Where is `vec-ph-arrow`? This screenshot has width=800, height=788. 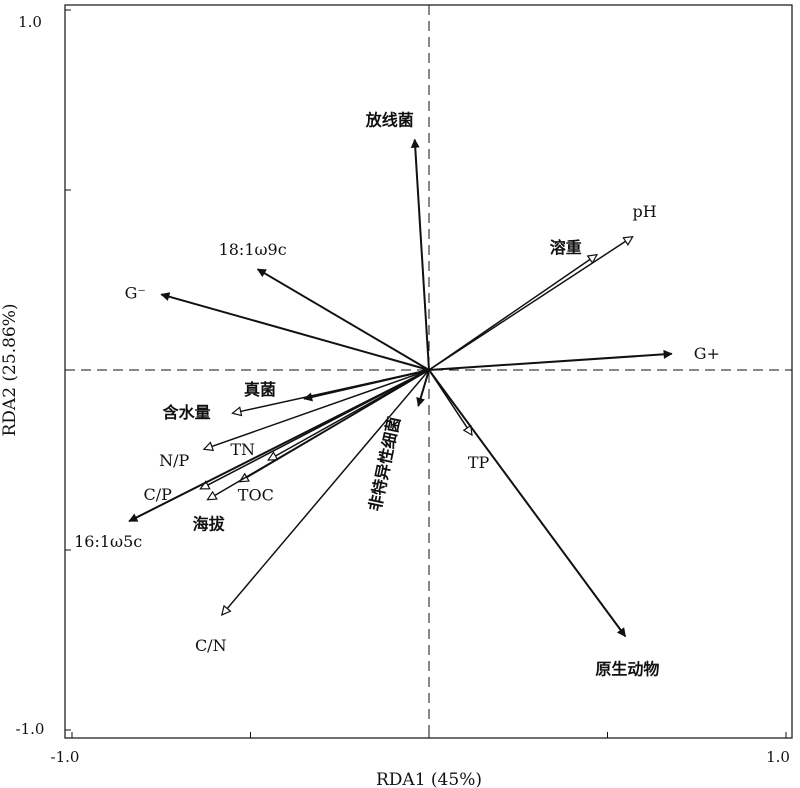 vec-ph-arrow is located at coordinates (530, 304).